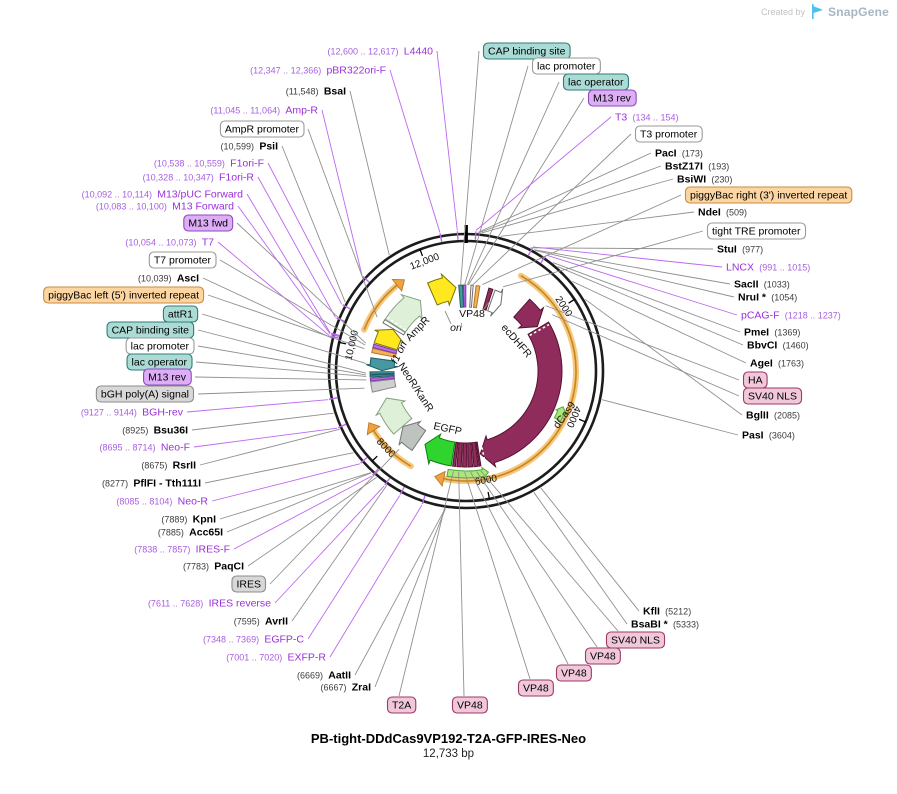 This screenshot has height=794, width=897. I want to click on bgh-polya-signal-feature, so click(383, 385).